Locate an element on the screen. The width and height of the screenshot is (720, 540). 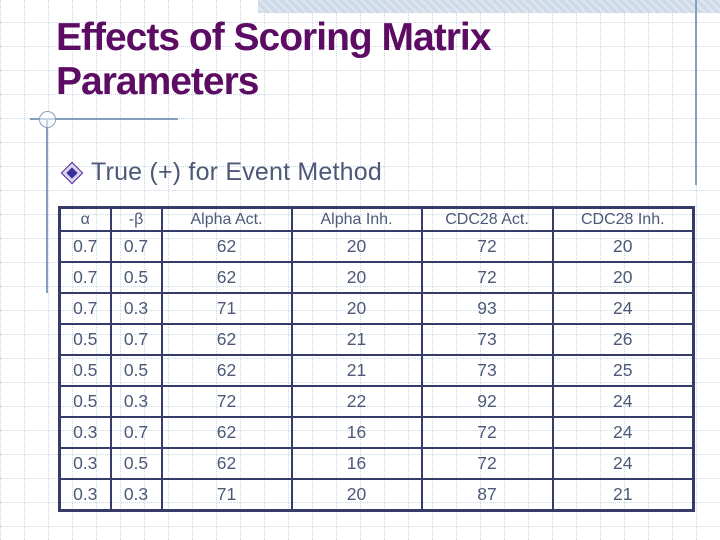
diamond-bullet-icon is located at coordinates (72, 172).